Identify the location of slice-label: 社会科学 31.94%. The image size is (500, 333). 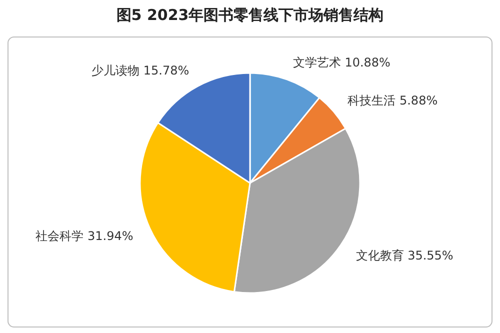
(85, 235).